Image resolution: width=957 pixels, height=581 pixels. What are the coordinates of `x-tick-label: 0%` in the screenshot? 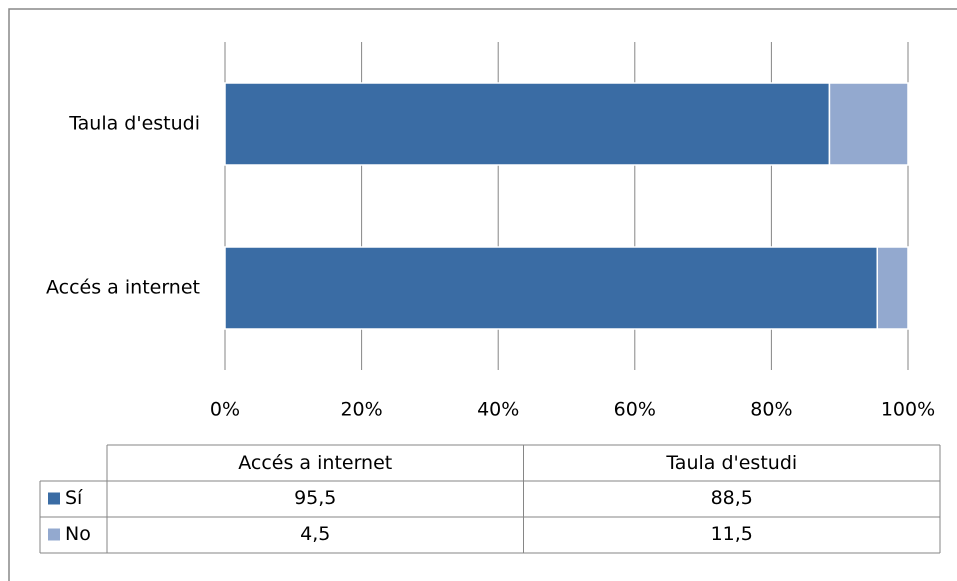 It's located at (225, 410).